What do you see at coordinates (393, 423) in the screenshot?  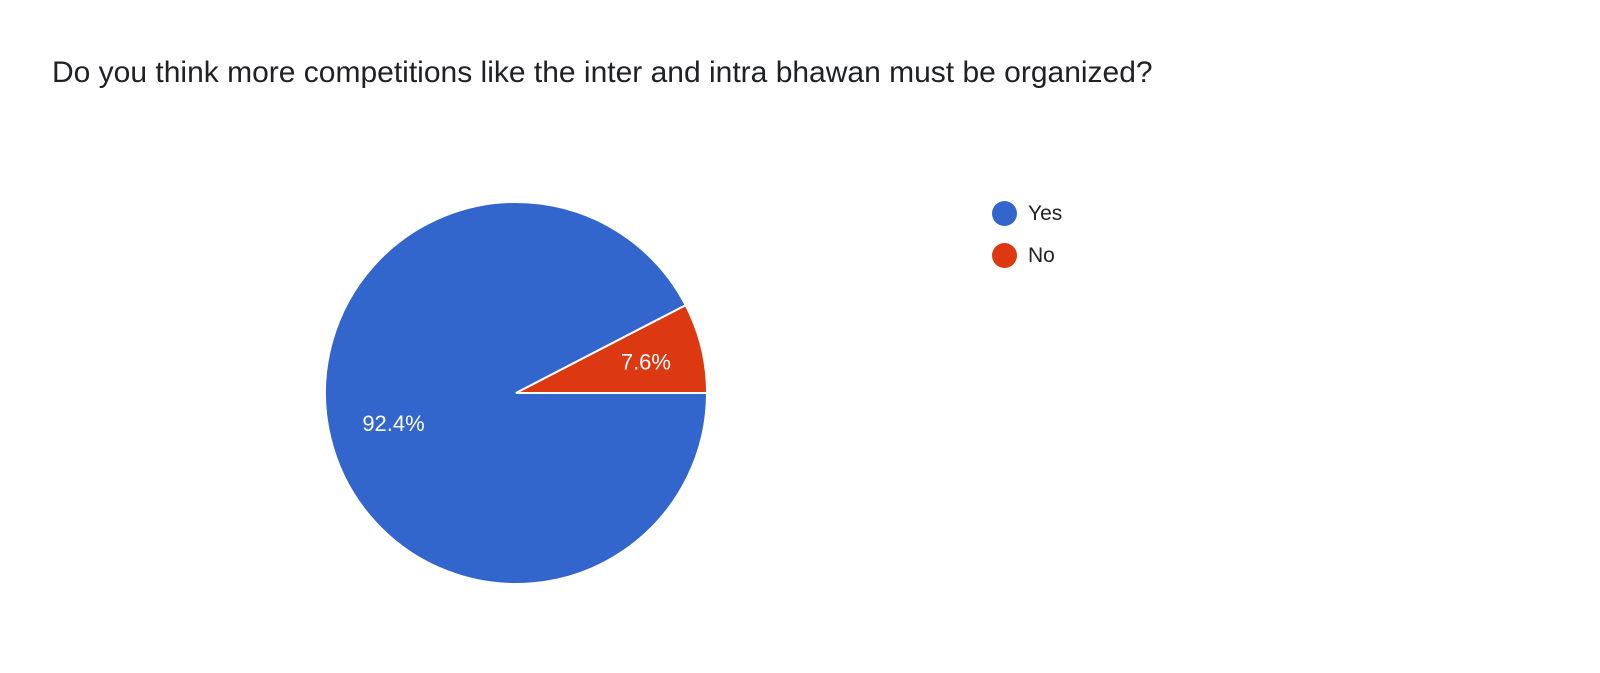 I see `data-label-yes: 92.4%` at bounding box center [393, 423].